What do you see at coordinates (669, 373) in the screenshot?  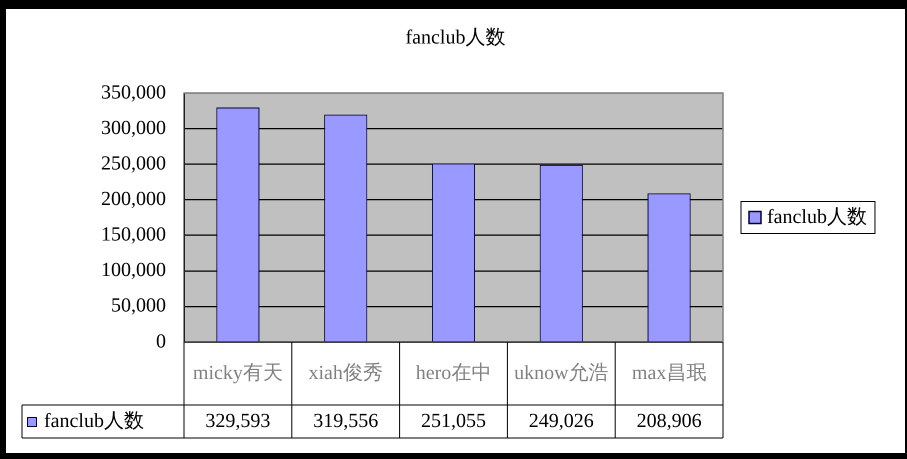 I see `x-tick-label: max昌珉` at bounding box center [669, 373].